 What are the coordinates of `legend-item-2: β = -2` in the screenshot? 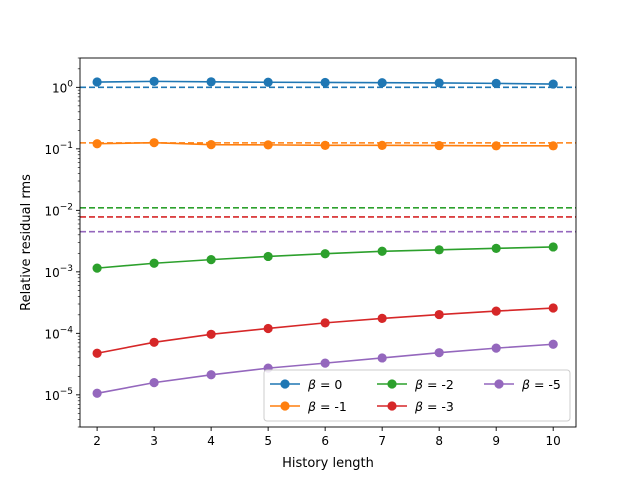 It's located at (415, 384).